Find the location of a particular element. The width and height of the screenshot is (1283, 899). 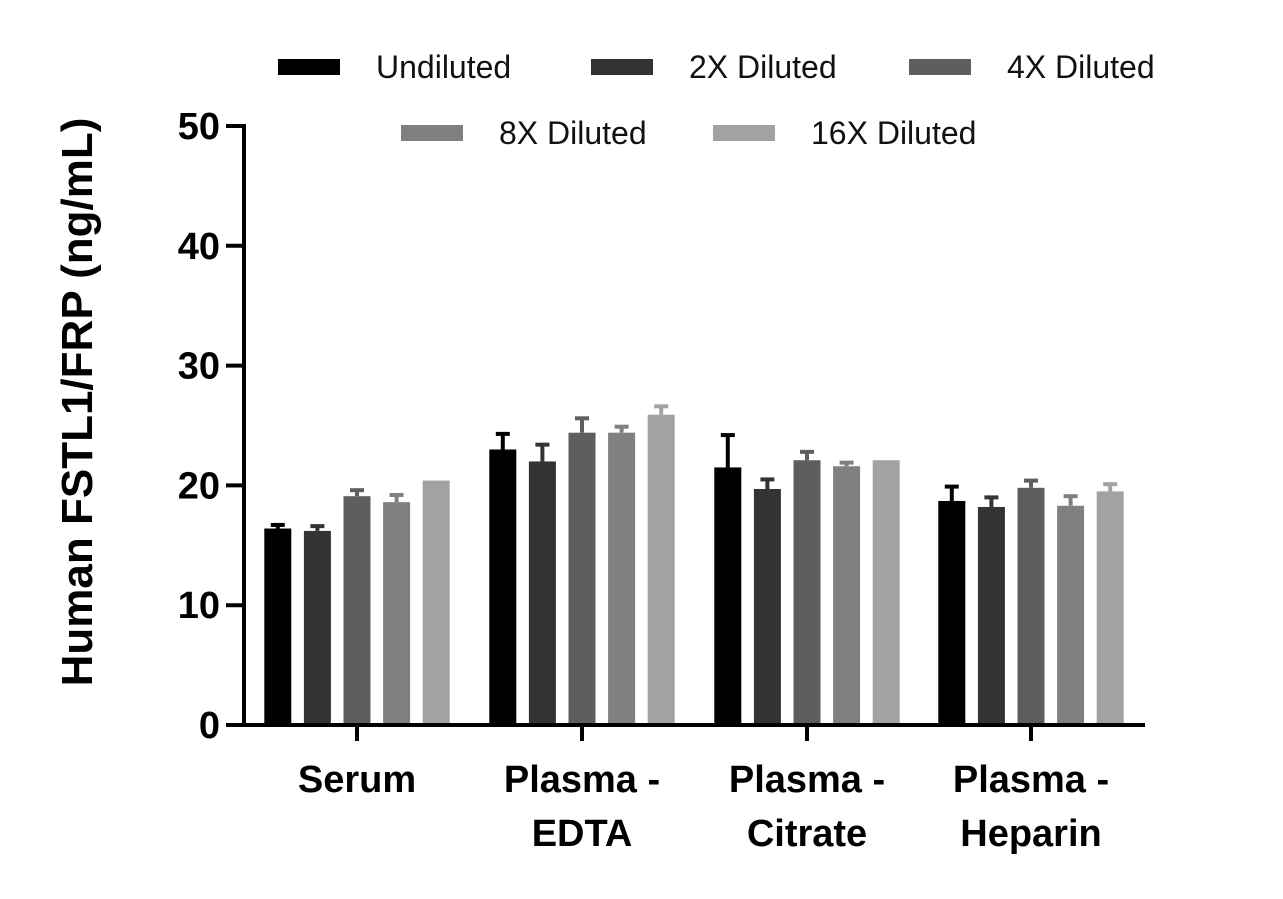

legend-item: 16X Diluted is located at coordinates (844, 133).